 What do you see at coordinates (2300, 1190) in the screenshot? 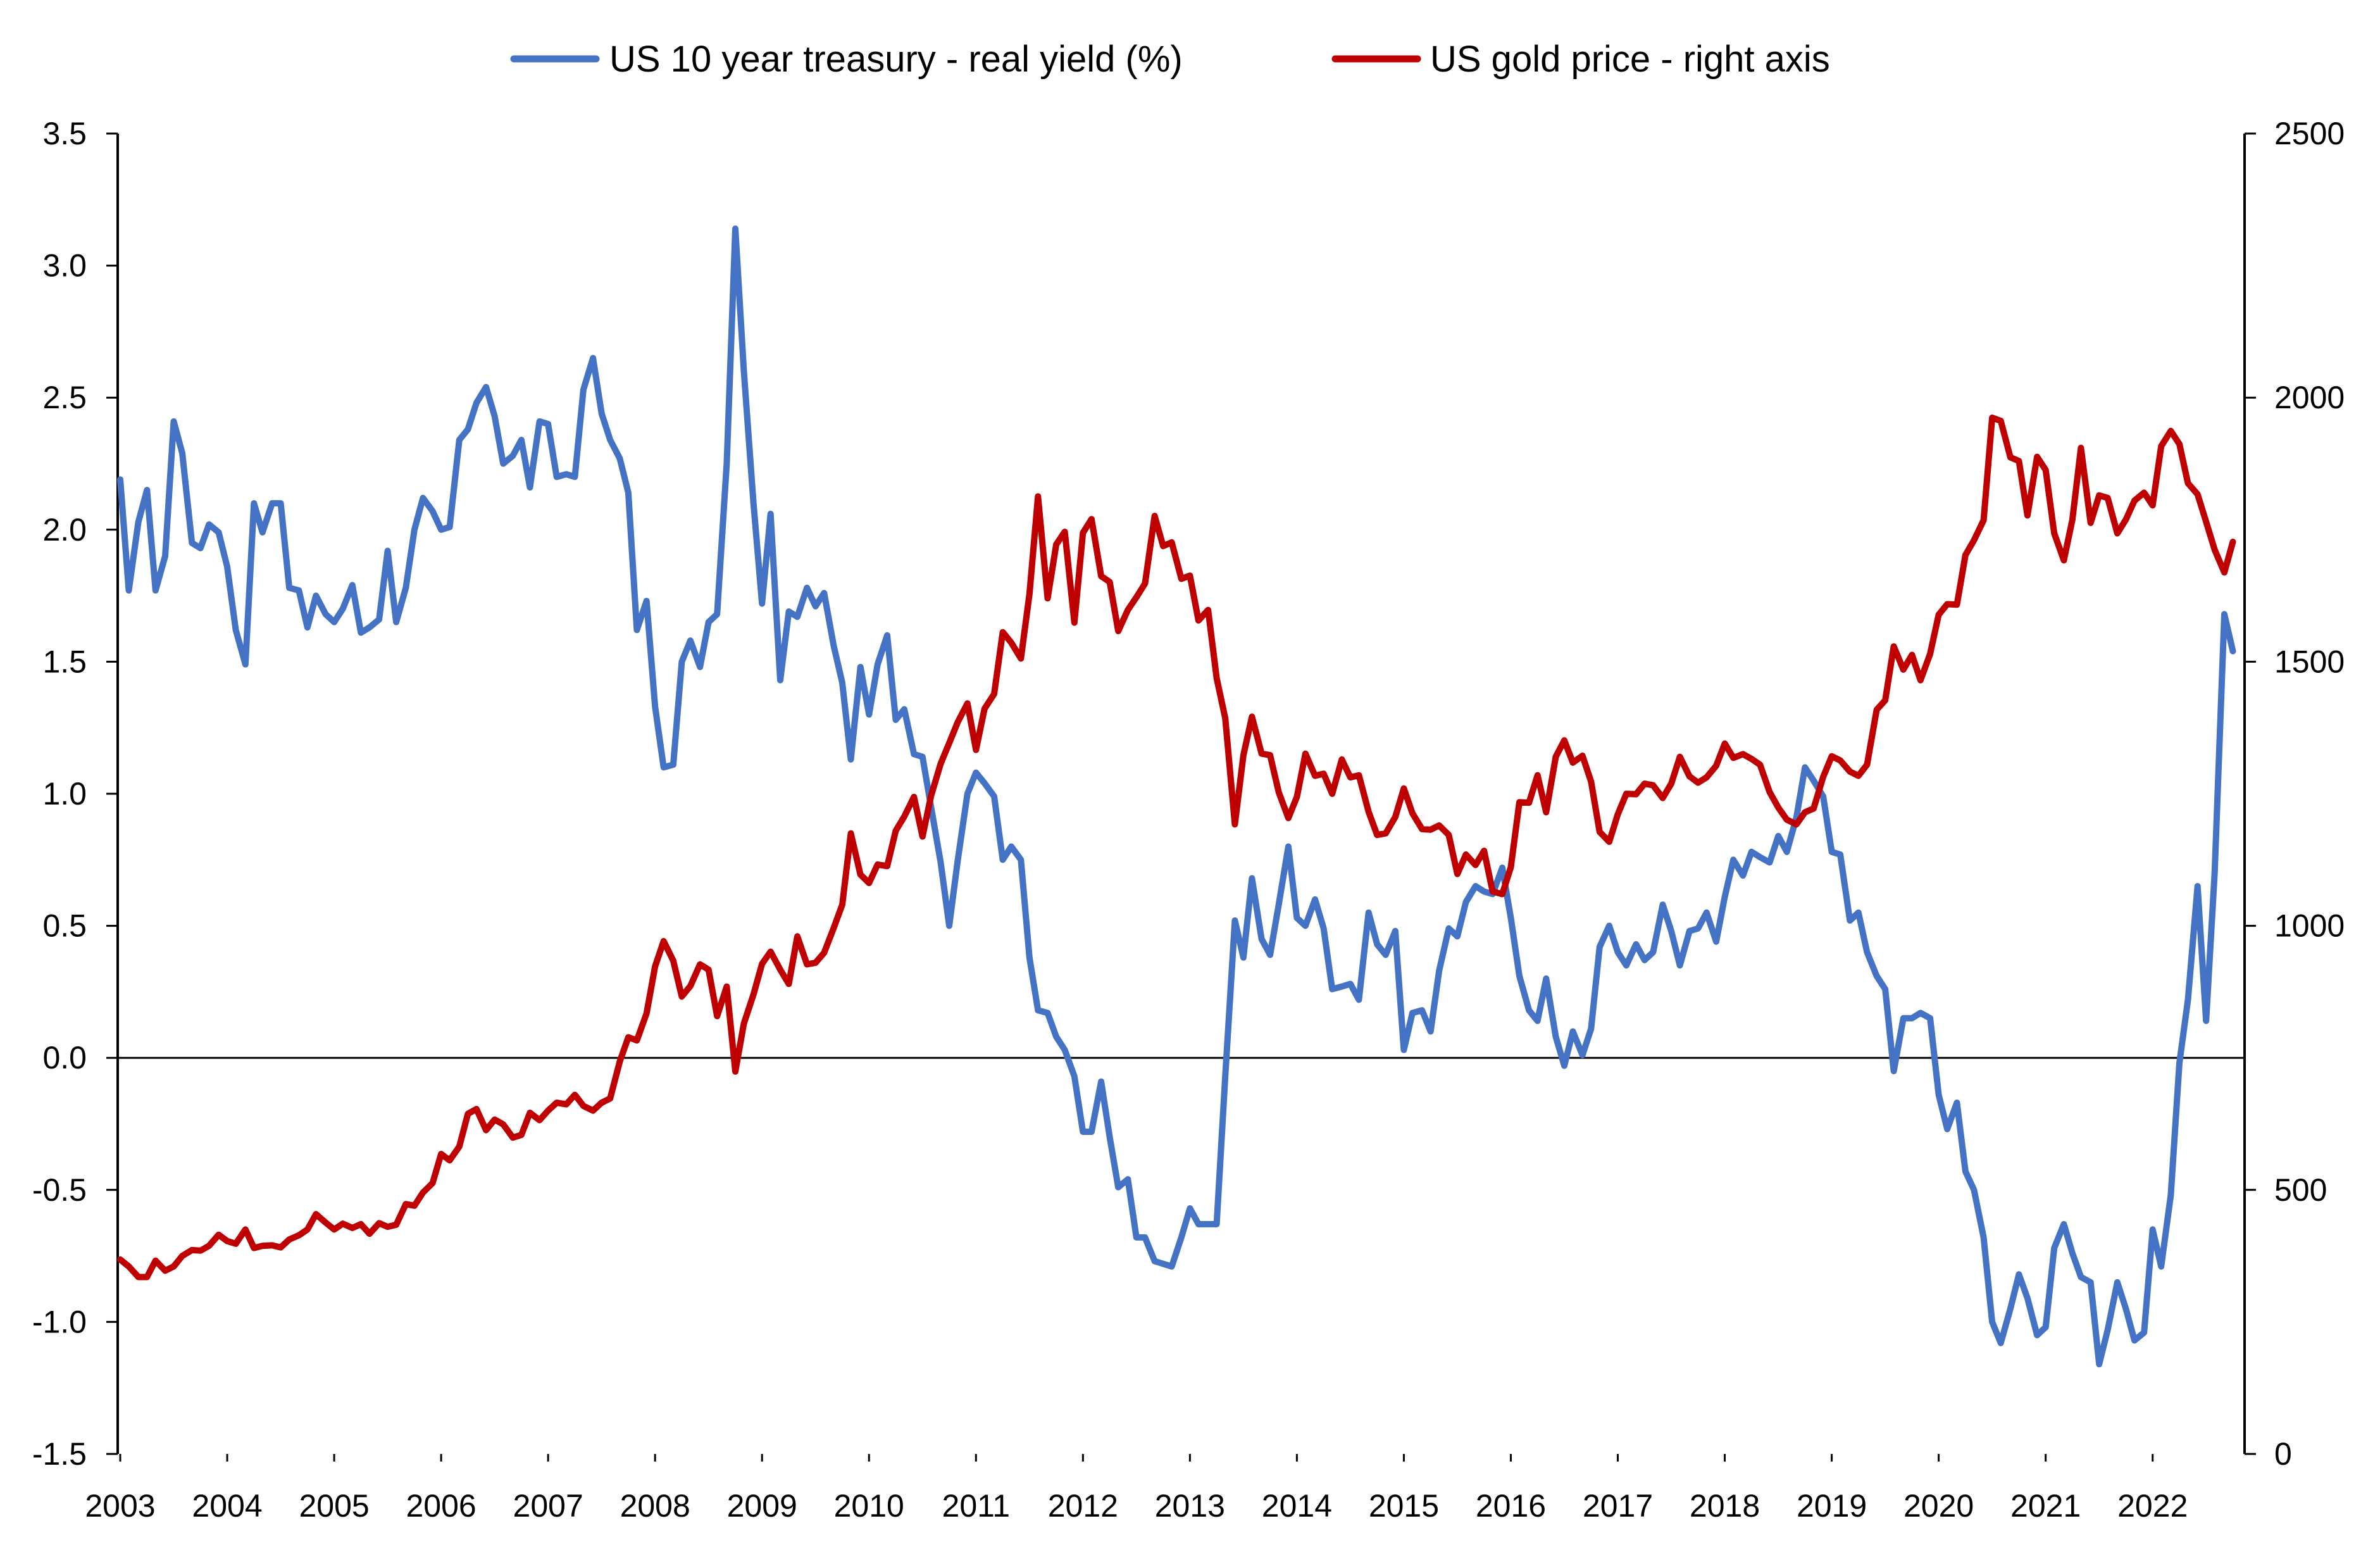
I see `right-tick-label: 500` at bounding box center [2300, 1190].